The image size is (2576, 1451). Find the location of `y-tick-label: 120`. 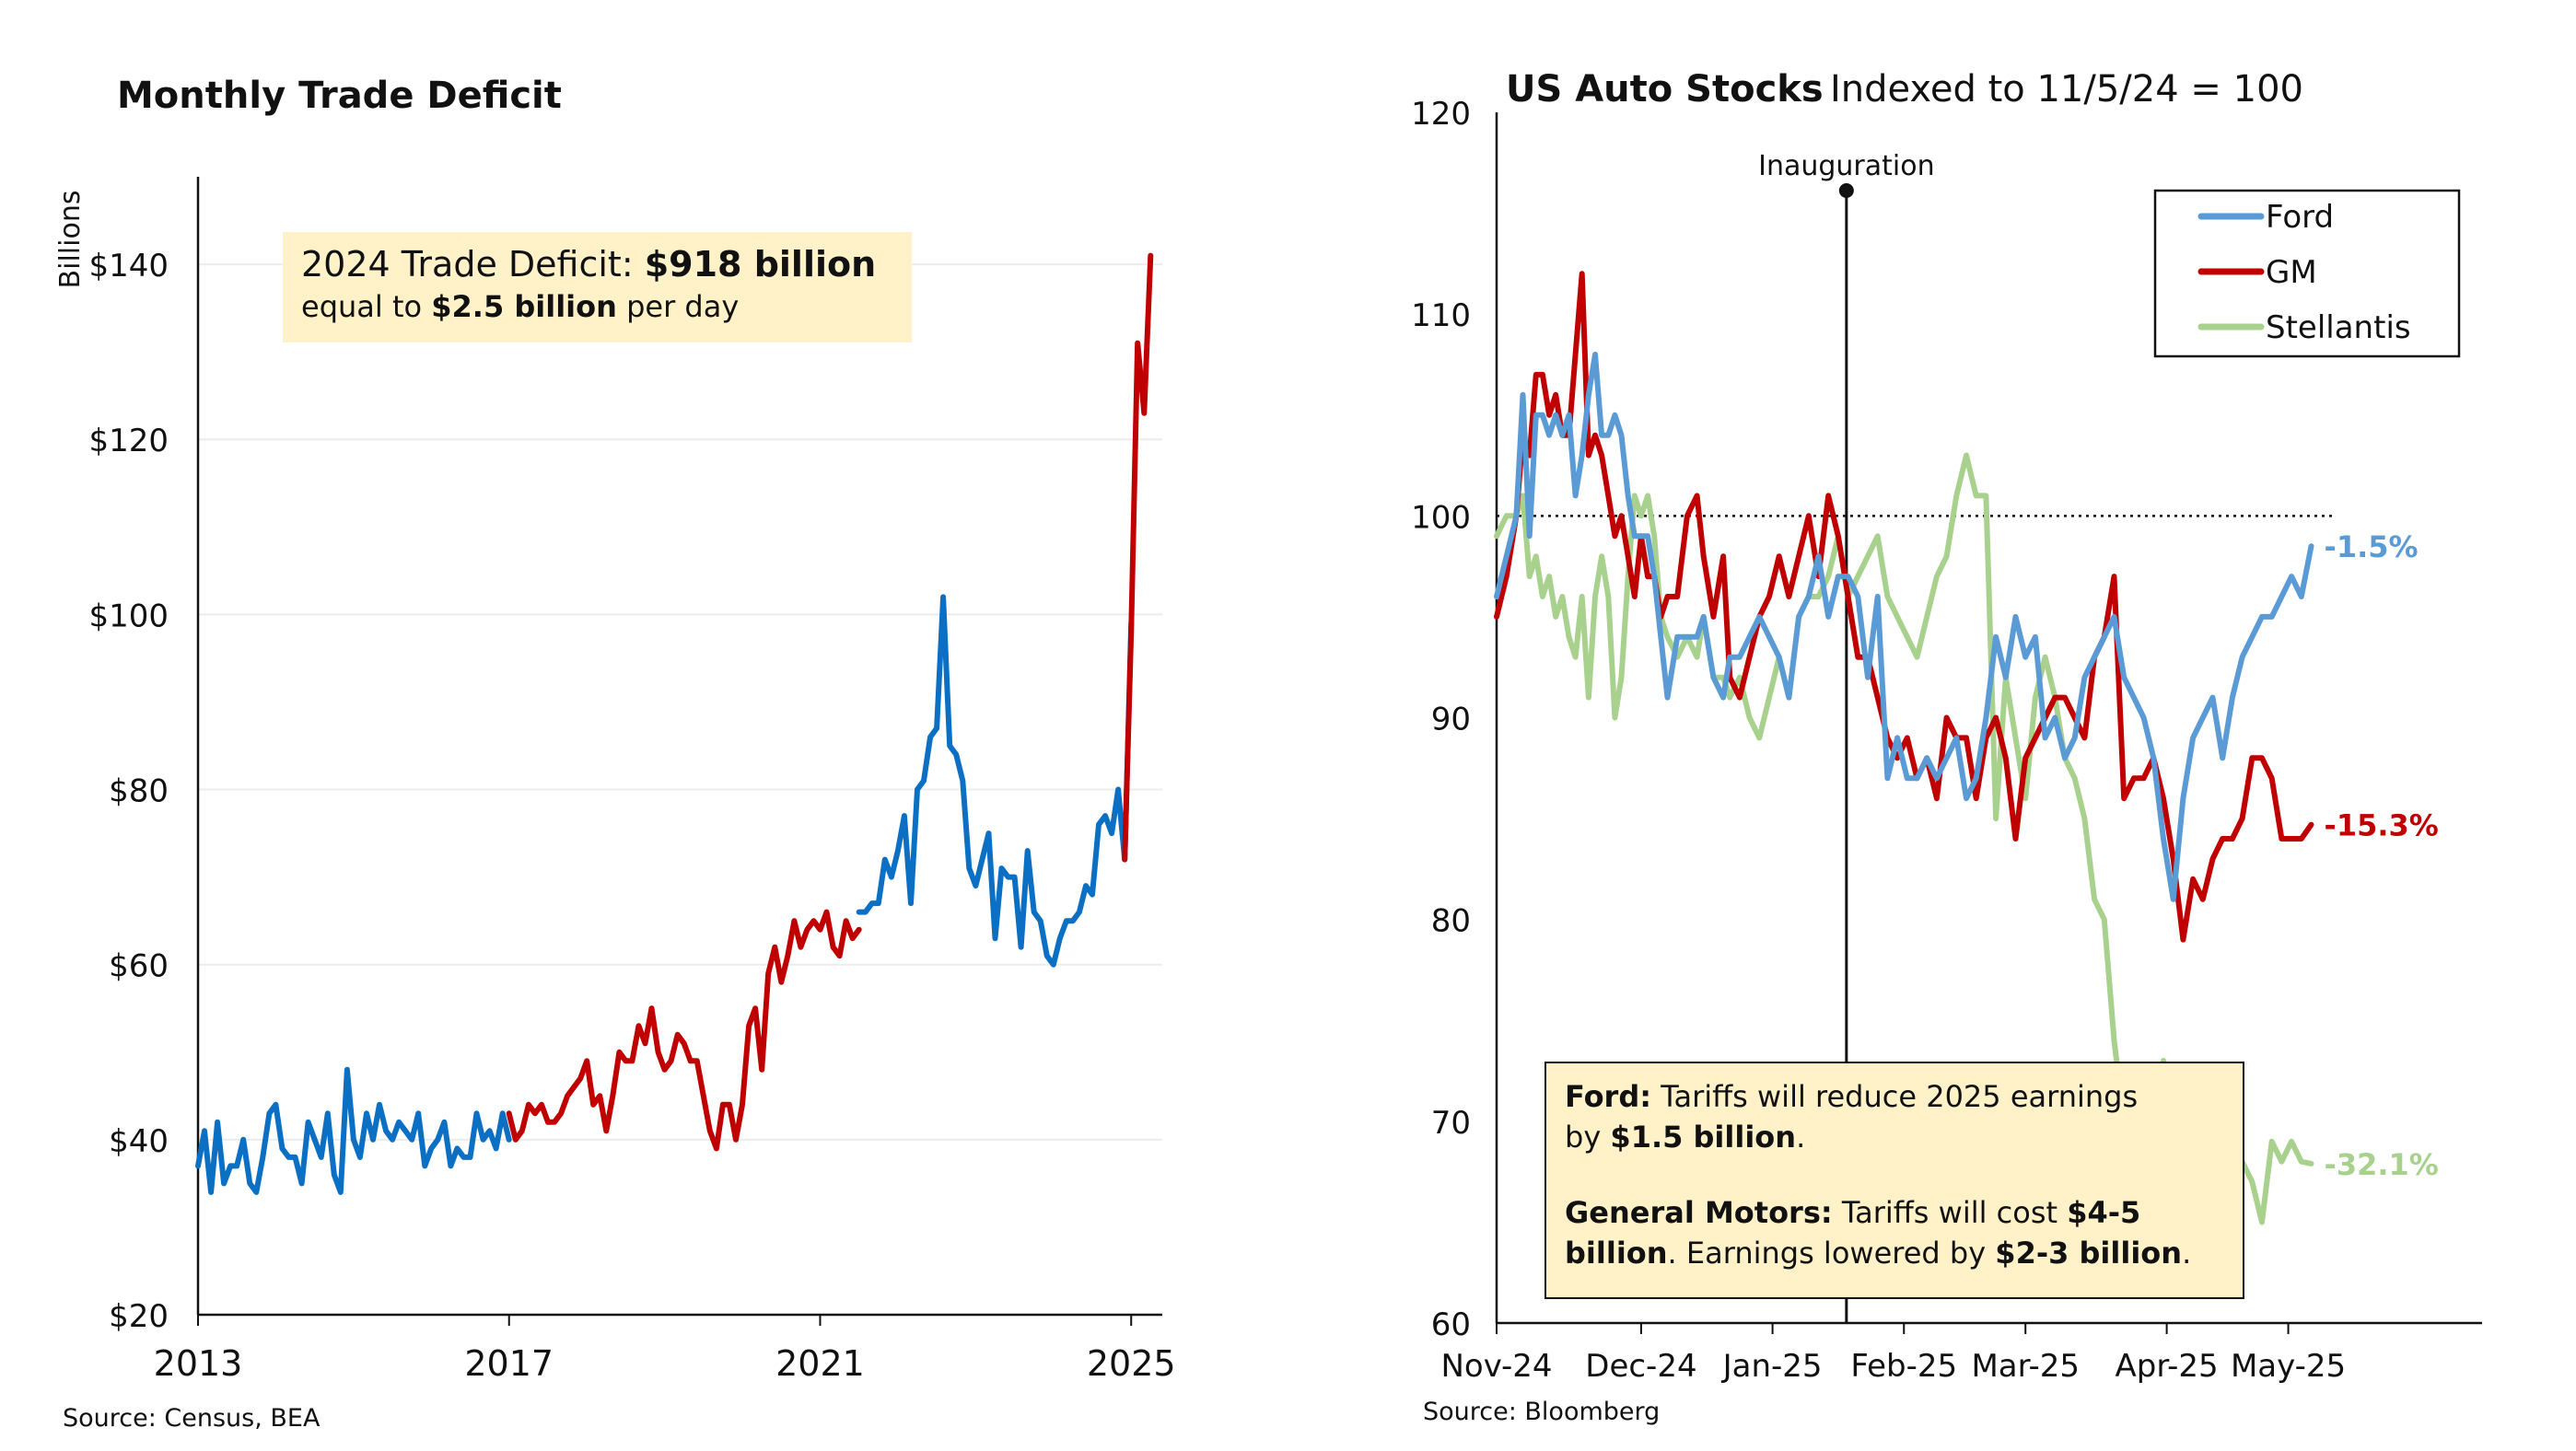

y-tick-label: 120 is located at coordinates (1441, 115).